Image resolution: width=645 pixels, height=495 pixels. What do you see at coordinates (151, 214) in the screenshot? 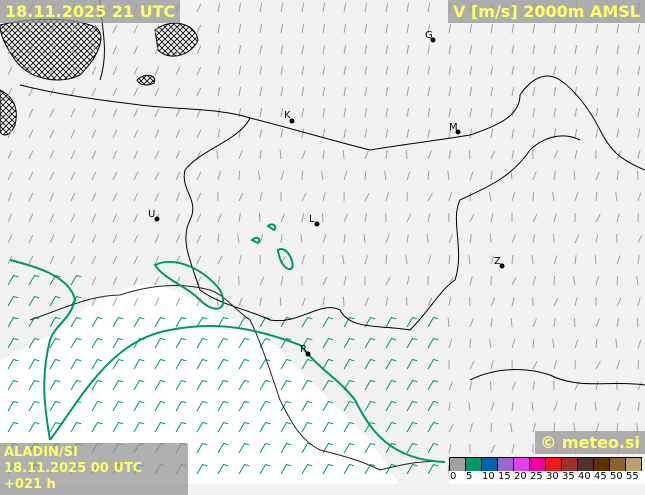
I see `city-label-udine: U` at bounding box center [151, 214].